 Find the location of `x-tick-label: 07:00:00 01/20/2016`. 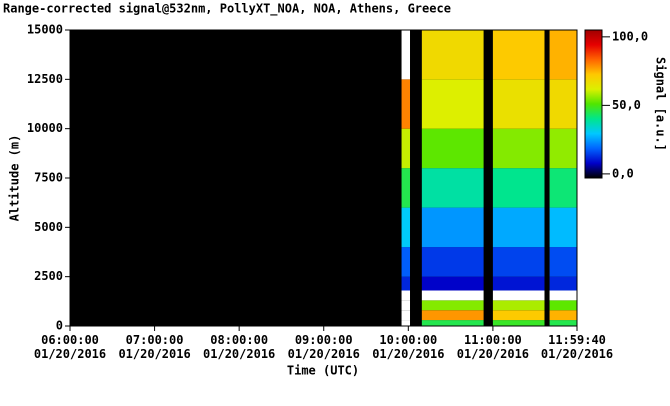

x-tick-label: 07:00:00 01/20/2016 is located at coordinates (154, 347).